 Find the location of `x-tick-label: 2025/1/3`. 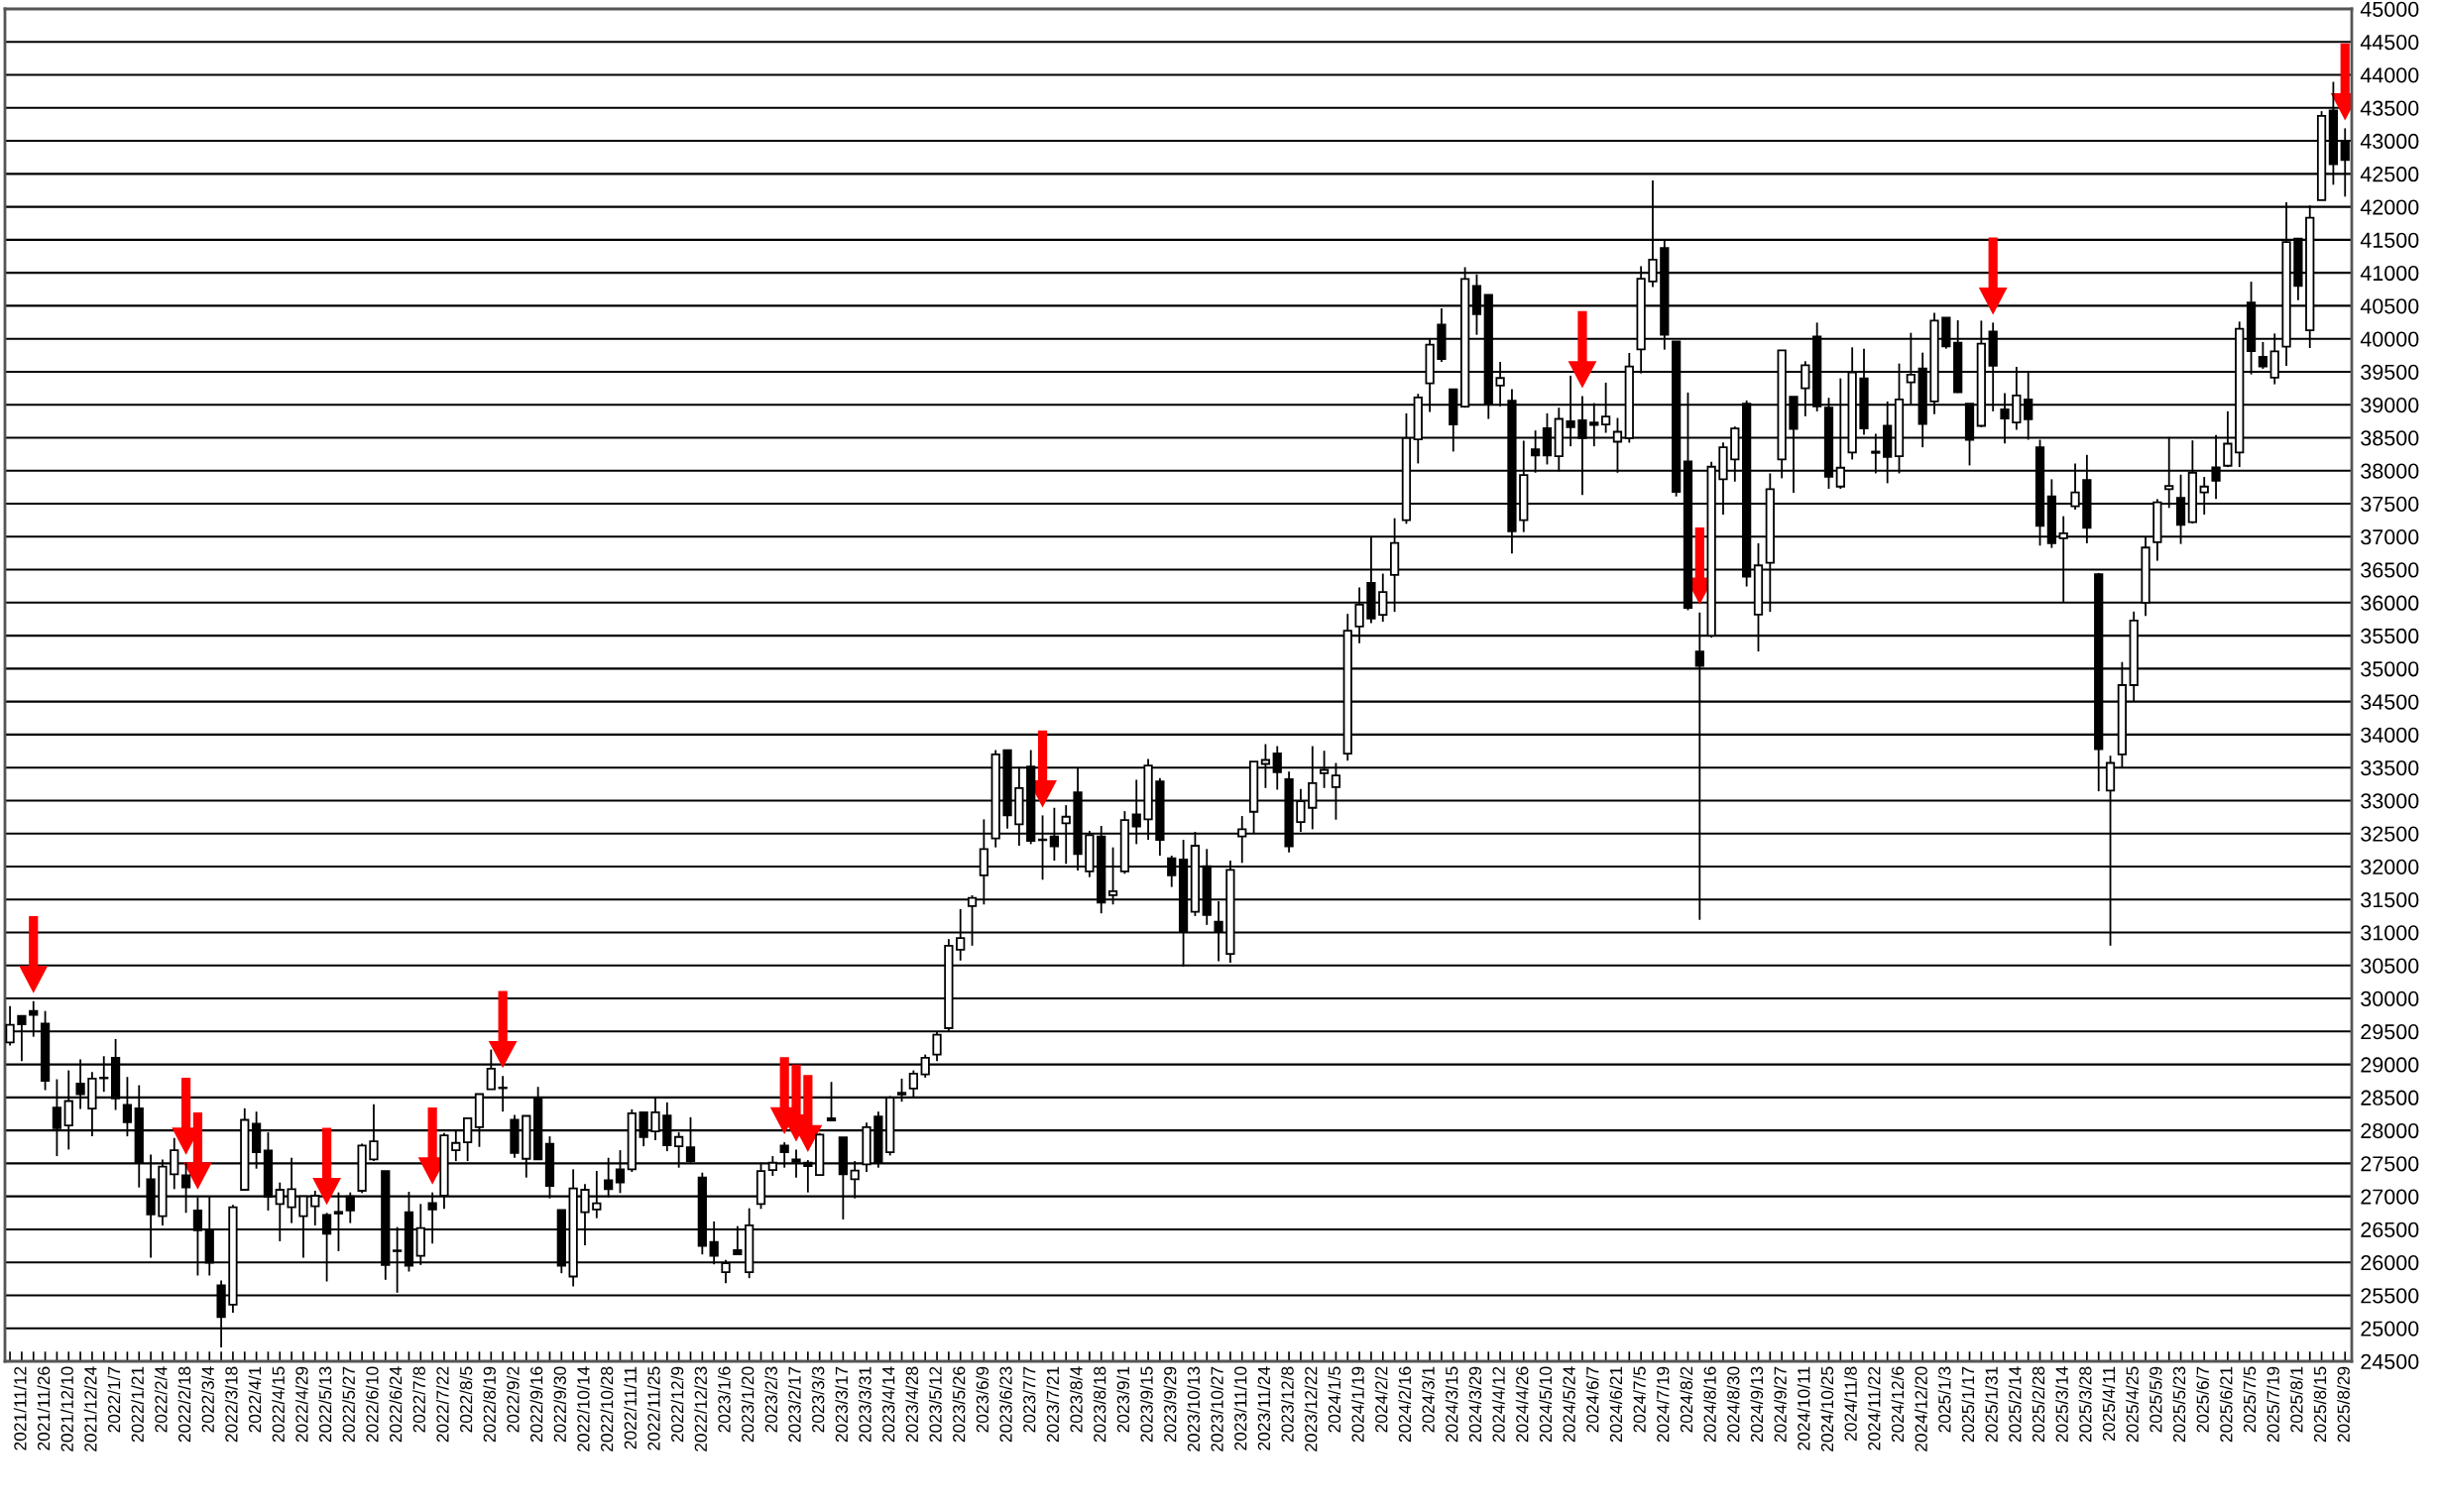

x-tick-label: 2025/1/3 is located at coordinates (1944, 1399).